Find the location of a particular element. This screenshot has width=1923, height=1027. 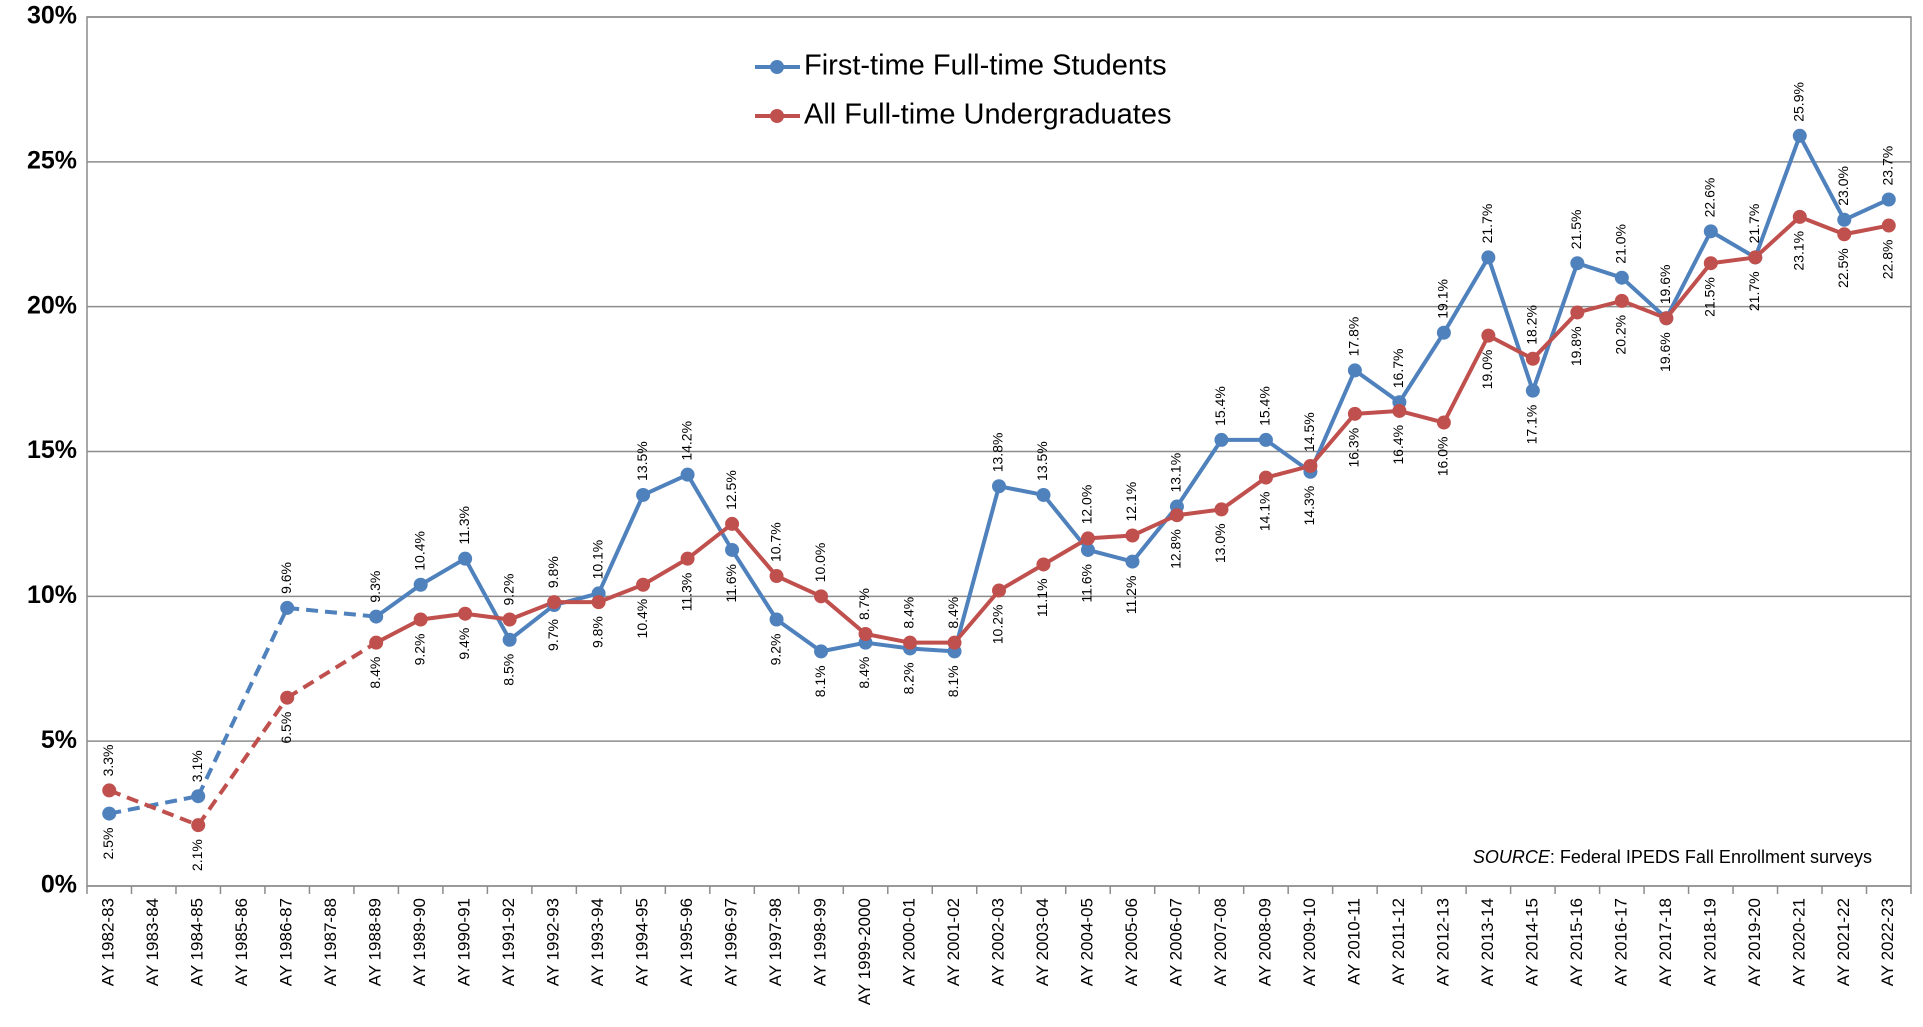

y-tick-label: 25% is located at coordinates (52, 160).